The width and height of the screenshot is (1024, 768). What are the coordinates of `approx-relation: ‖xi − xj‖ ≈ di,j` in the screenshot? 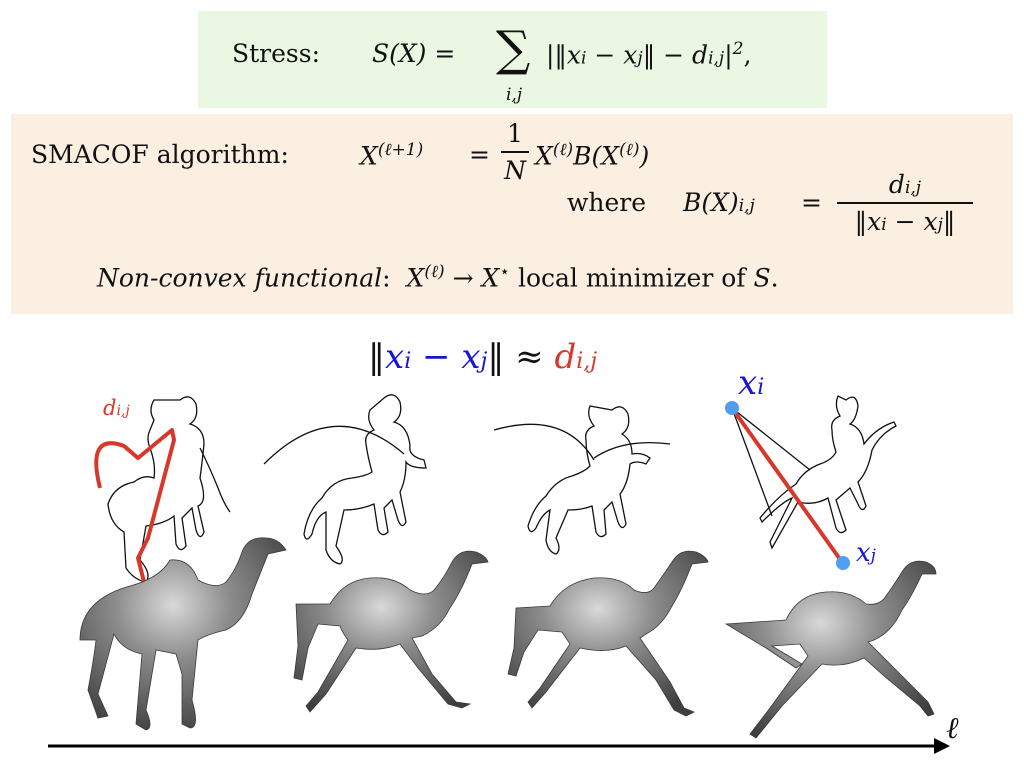 It's located at (483, 357).